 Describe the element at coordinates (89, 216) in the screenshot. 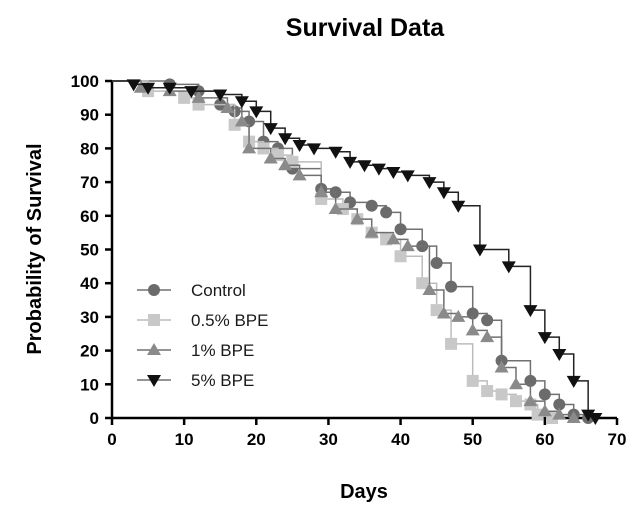

I see `y-tick-label: 60` at that location.